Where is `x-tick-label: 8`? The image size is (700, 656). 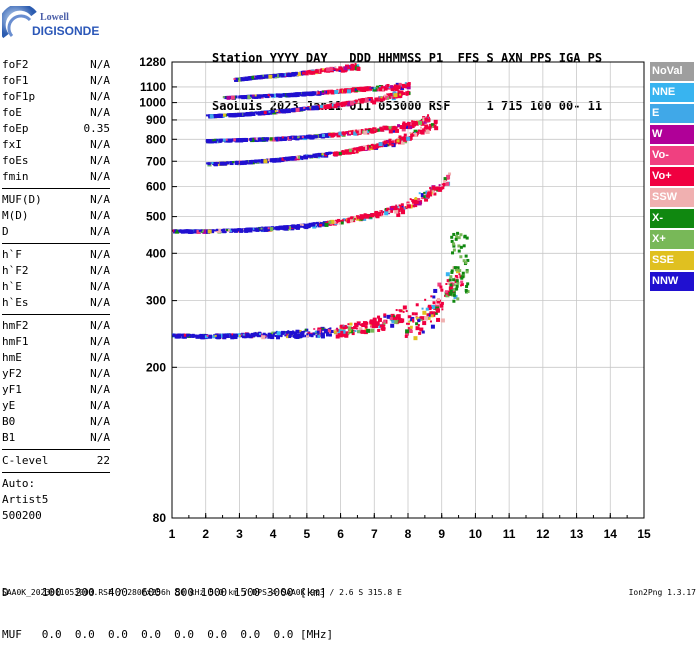
x-tick-label: 8 is located at coordinates (408, 534).